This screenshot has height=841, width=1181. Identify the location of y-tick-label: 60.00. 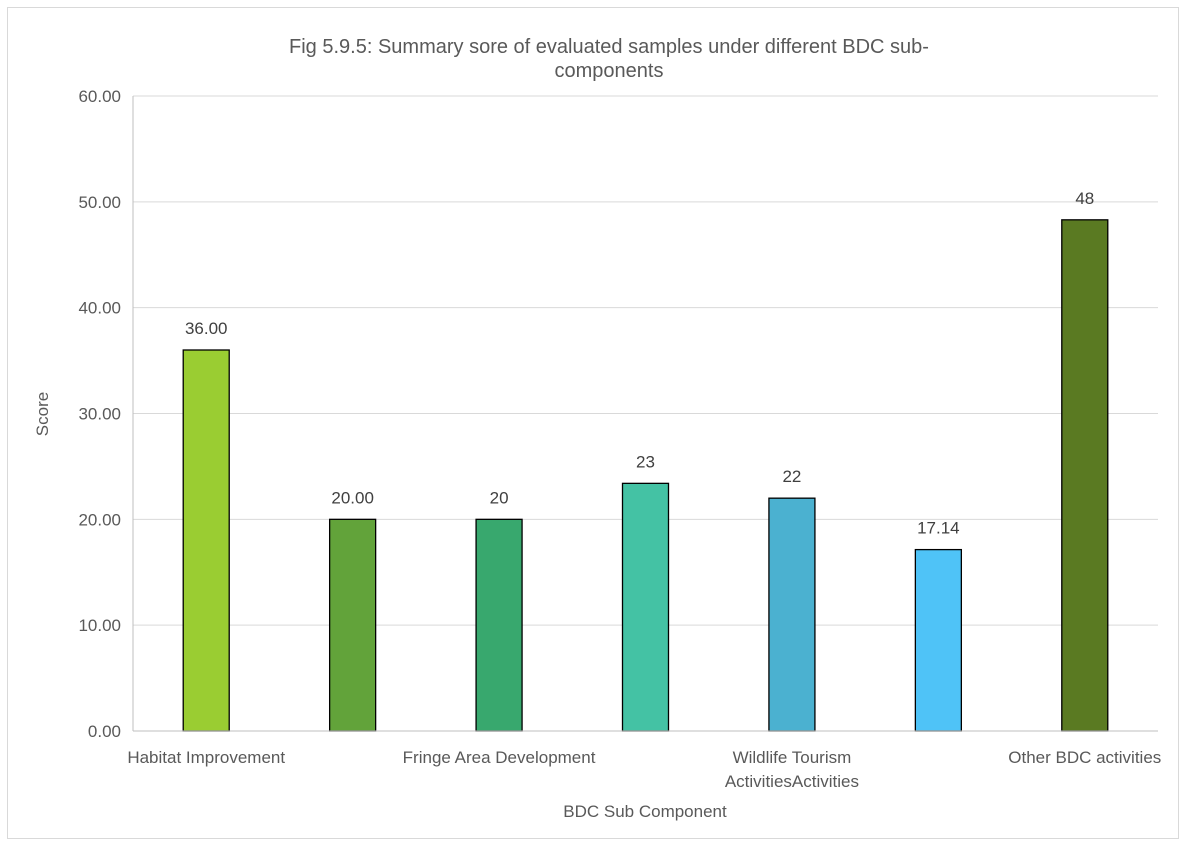
(99, 96).